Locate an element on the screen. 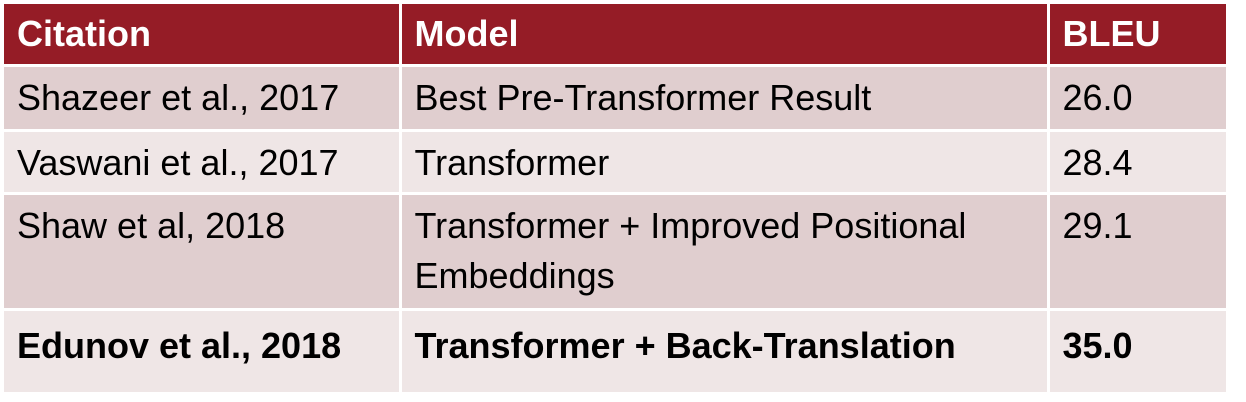  header-citation: Citation is located at coordinates (203, 35).